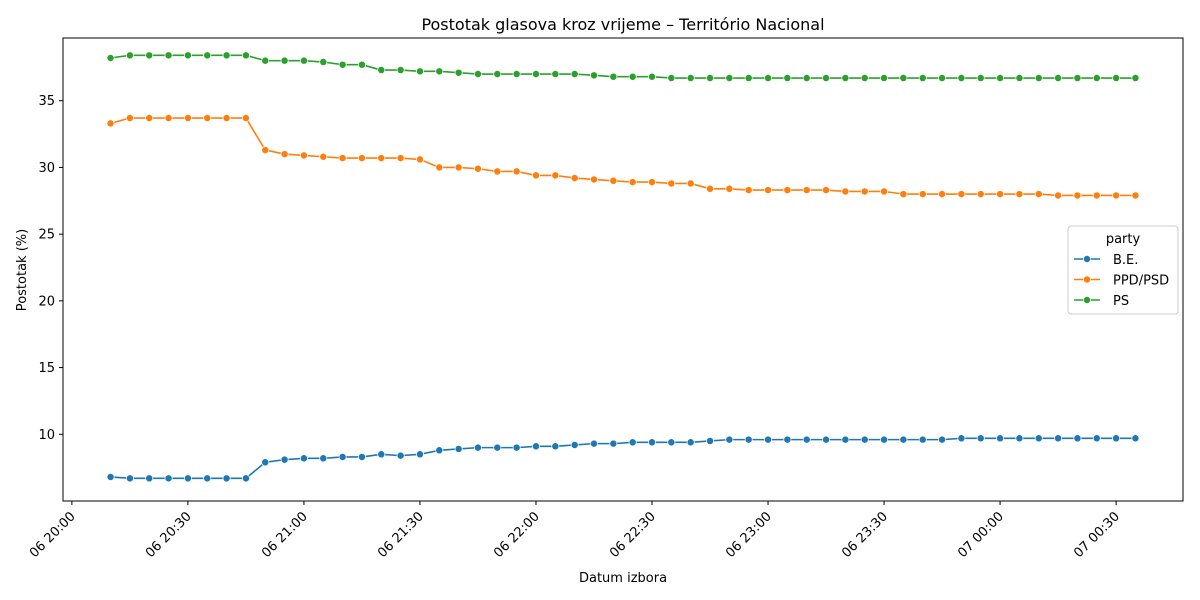 The width and height of the screenshot is (1200, 600). Describe the element at coordinates (623, 66) in the screenshot. I see `series-ps` at that location.